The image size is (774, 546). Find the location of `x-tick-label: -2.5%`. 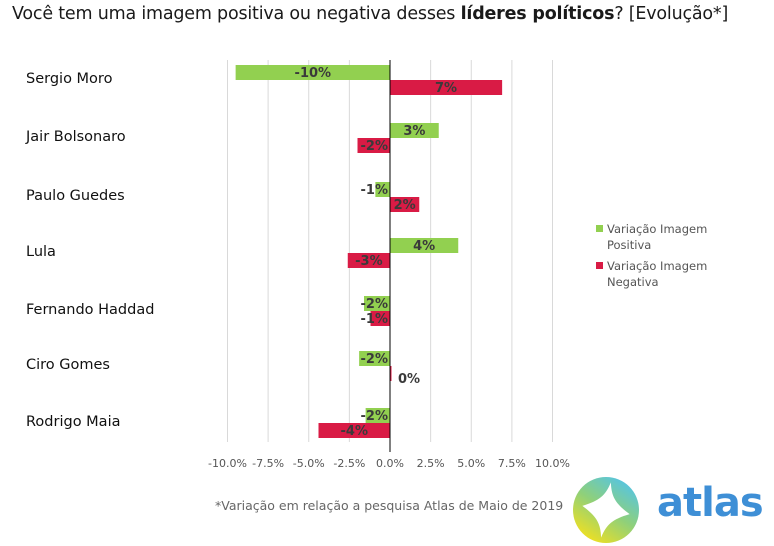

x-tick-label: -2.5% is located at coordinates (349, 463).